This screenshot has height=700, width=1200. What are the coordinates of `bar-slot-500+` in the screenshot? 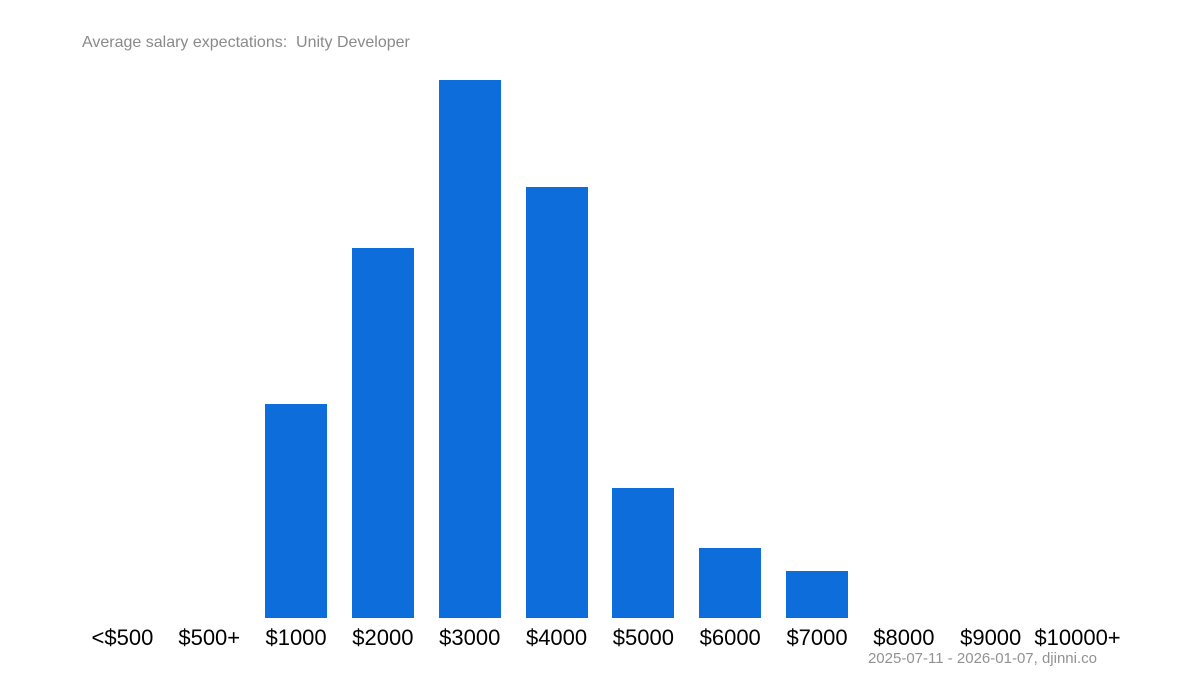 It's located at (209, 349).